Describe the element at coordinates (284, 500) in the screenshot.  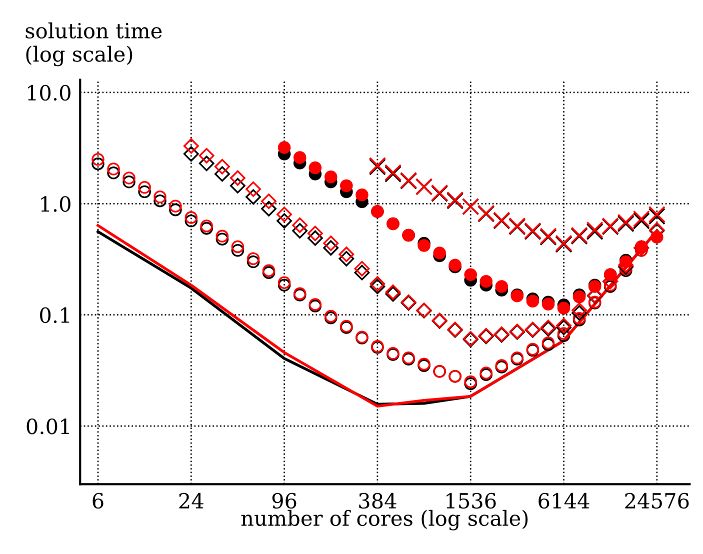
I see `x-tick-label: 96` at that location.